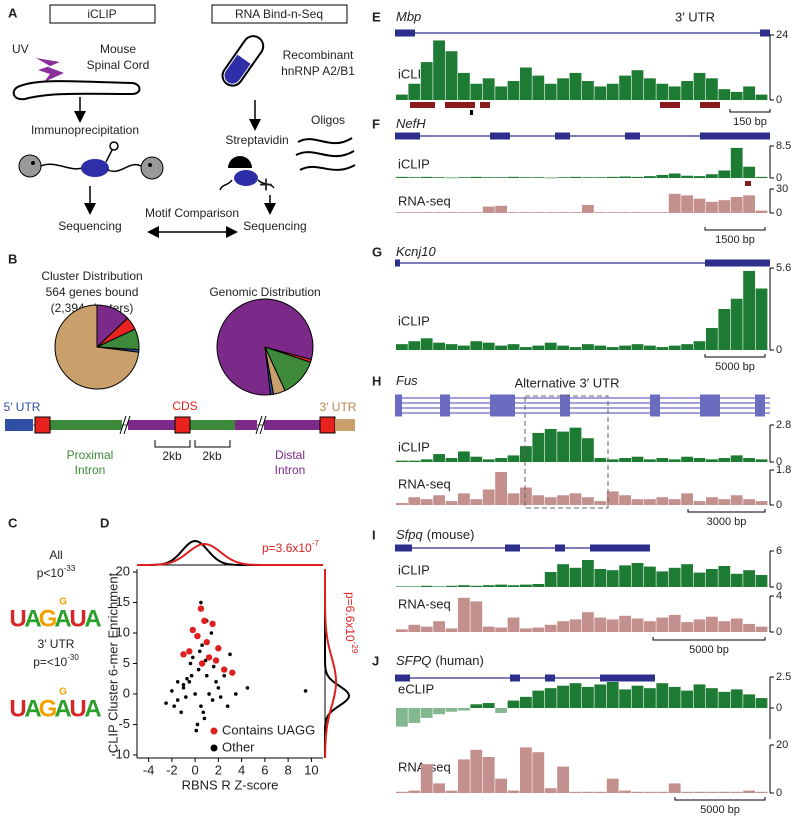  What do you see at coordinates (114, 146) in the screenshot?
I see `rna-loop` at bounding box center [114, 146].